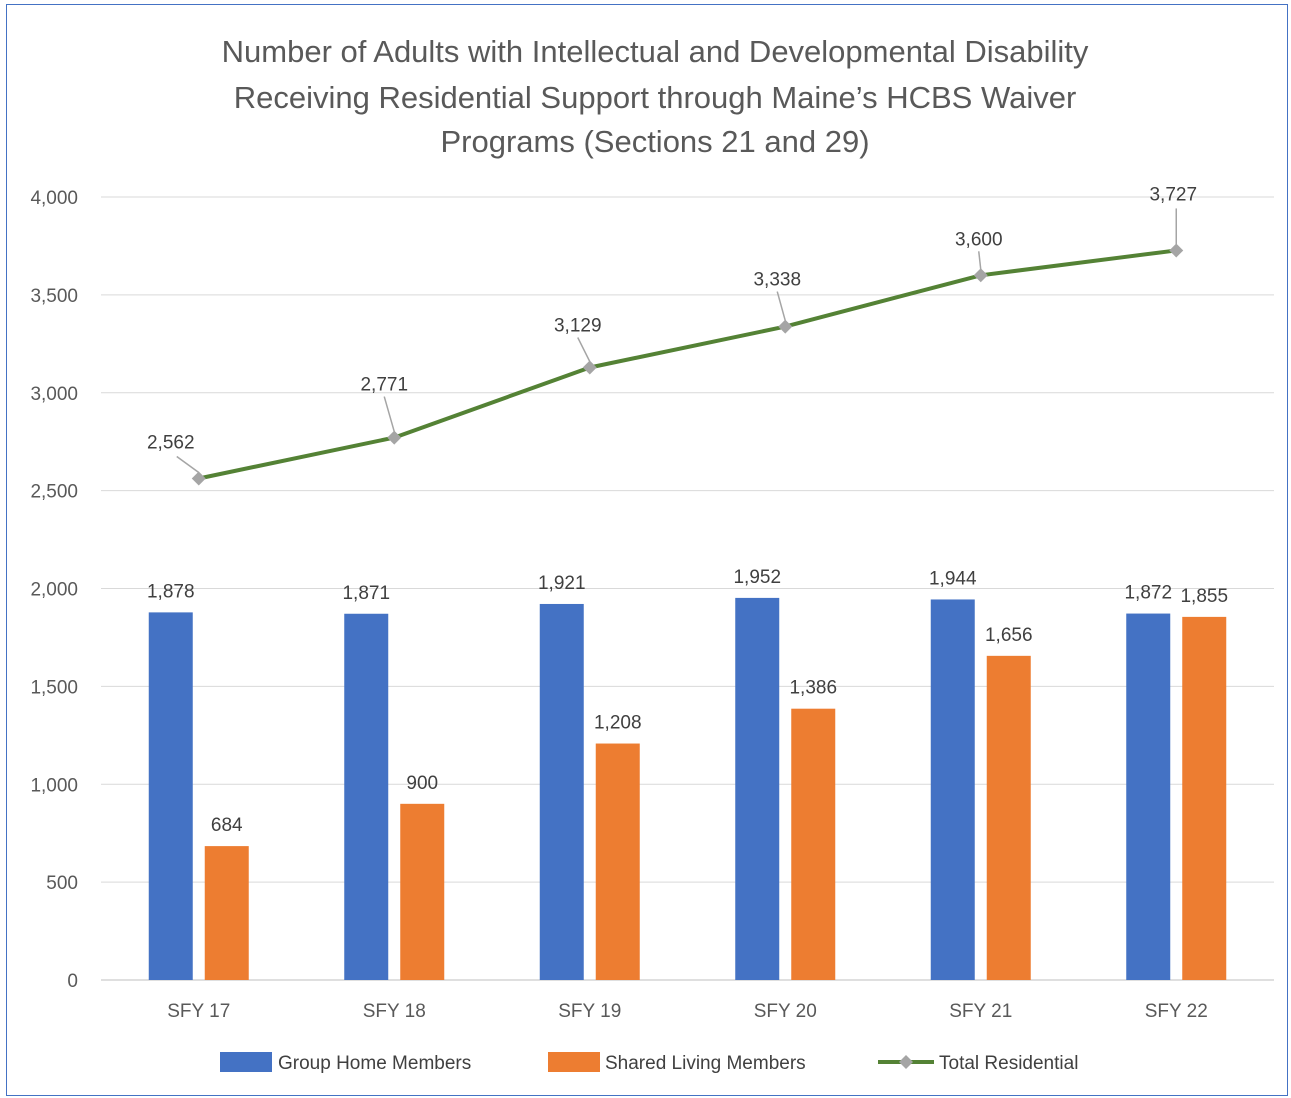 The width and height of the screenshot is (1291, 1098). Describe the element at coordinates (227, 825) in the screenshot. I see `data-label: 684` at that location.